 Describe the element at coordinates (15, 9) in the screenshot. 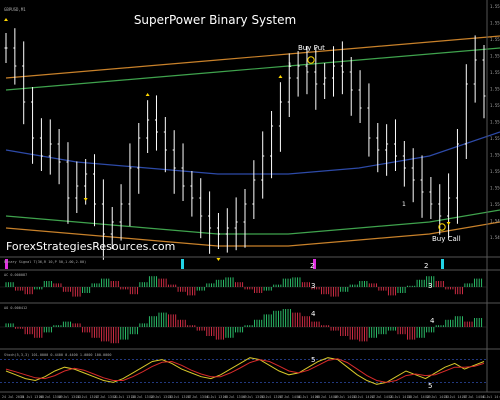

I see `symbol-label: GBPUSD,M1` at that location.